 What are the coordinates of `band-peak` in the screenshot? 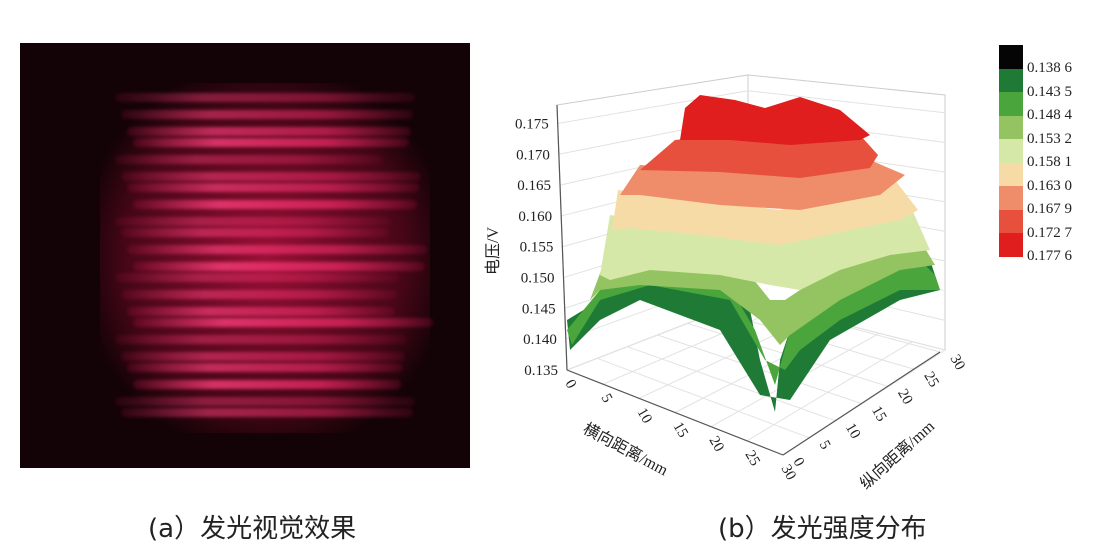 It's located at (775, 120).